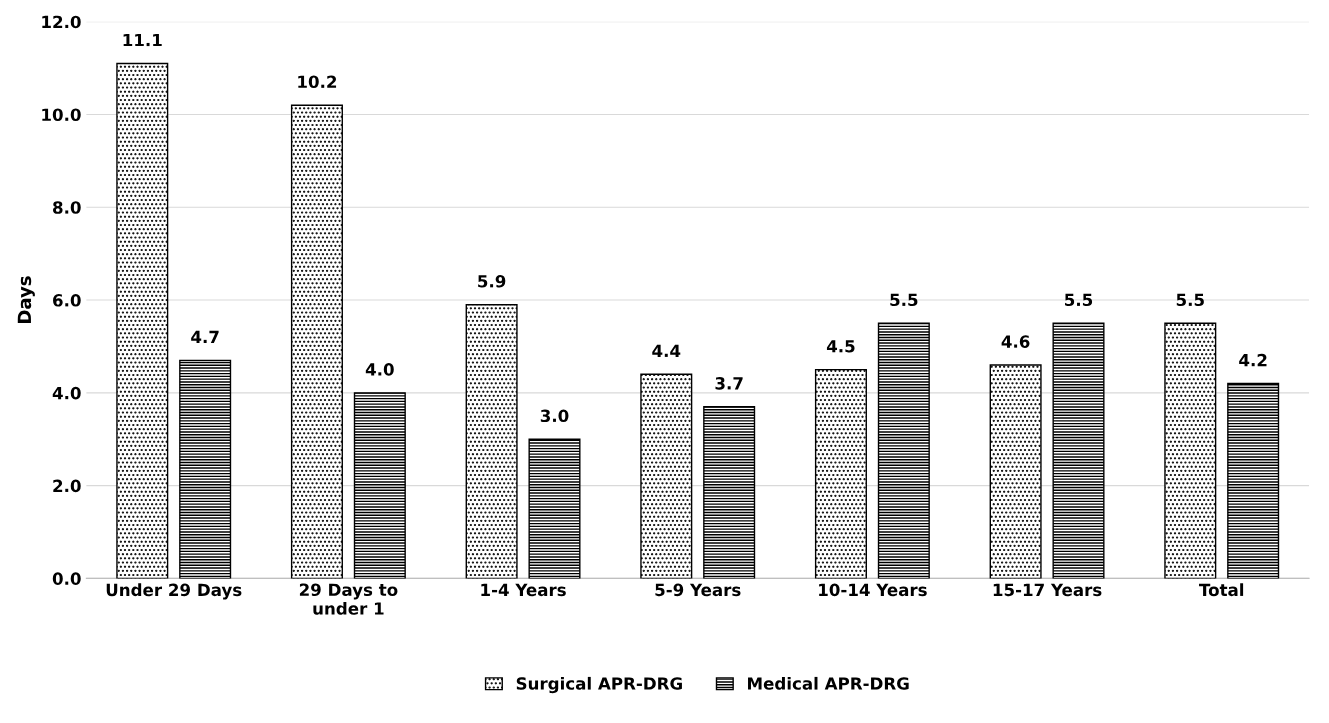  Describe the element at coordinates (1221, 590) in the screenshot. I see `x-tick-label: Total` at that location.